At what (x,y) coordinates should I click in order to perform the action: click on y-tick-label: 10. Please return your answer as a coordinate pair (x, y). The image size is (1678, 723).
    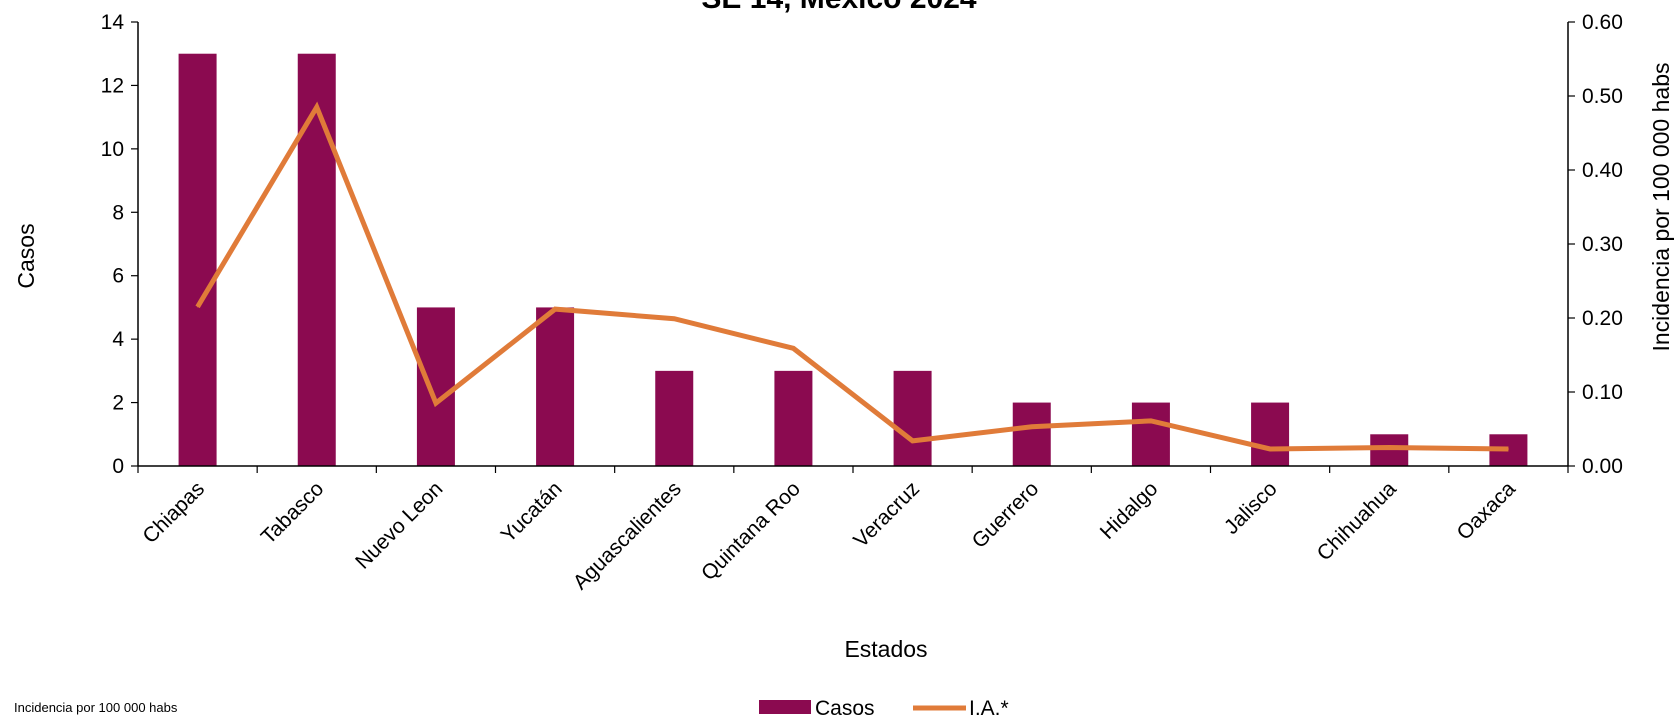
    Looking at the image, I should click on (112, 149).